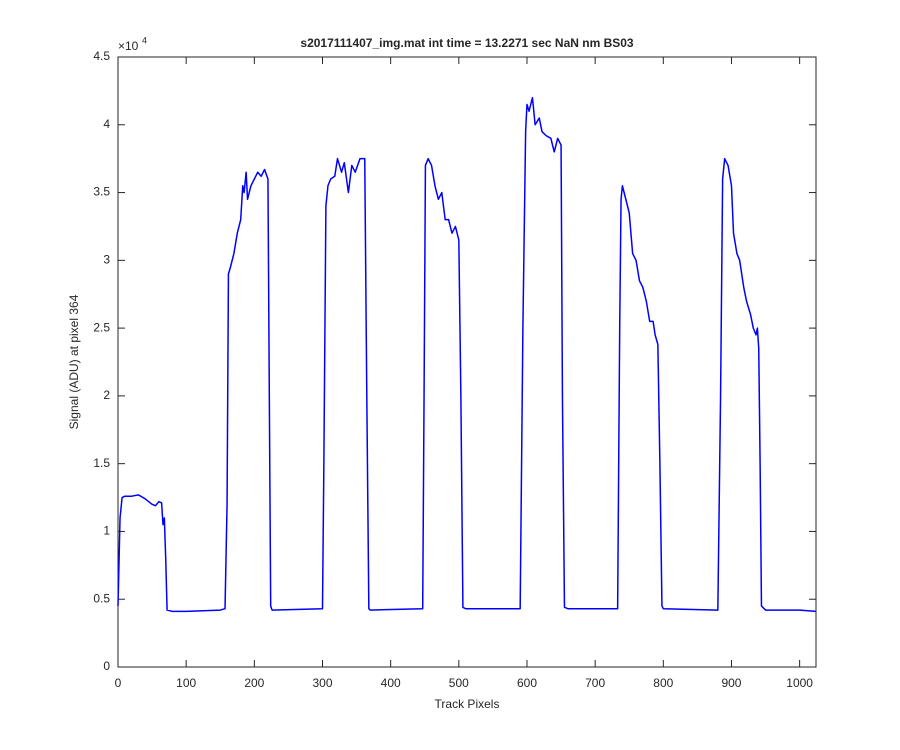 This screenshot has width=900, height=750. Describe the element at coordinates (101, 463) in the screenshot. I see `y-tick-label: 1.5` at that location.